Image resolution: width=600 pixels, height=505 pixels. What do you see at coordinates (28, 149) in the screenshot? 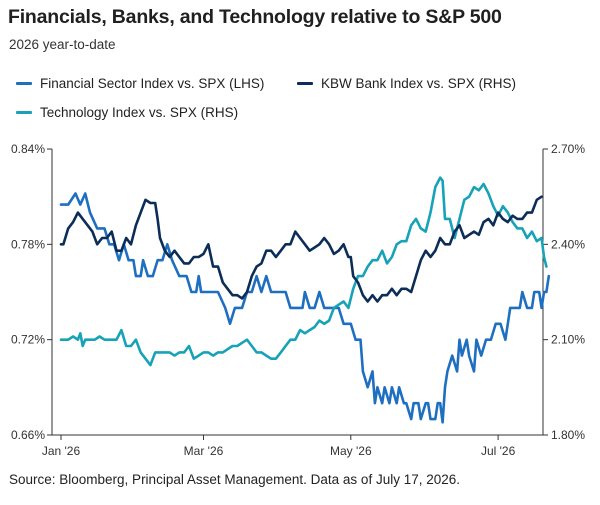
I see `left-axis-tick-label: 0.84%` at bounding box center [28, 149].